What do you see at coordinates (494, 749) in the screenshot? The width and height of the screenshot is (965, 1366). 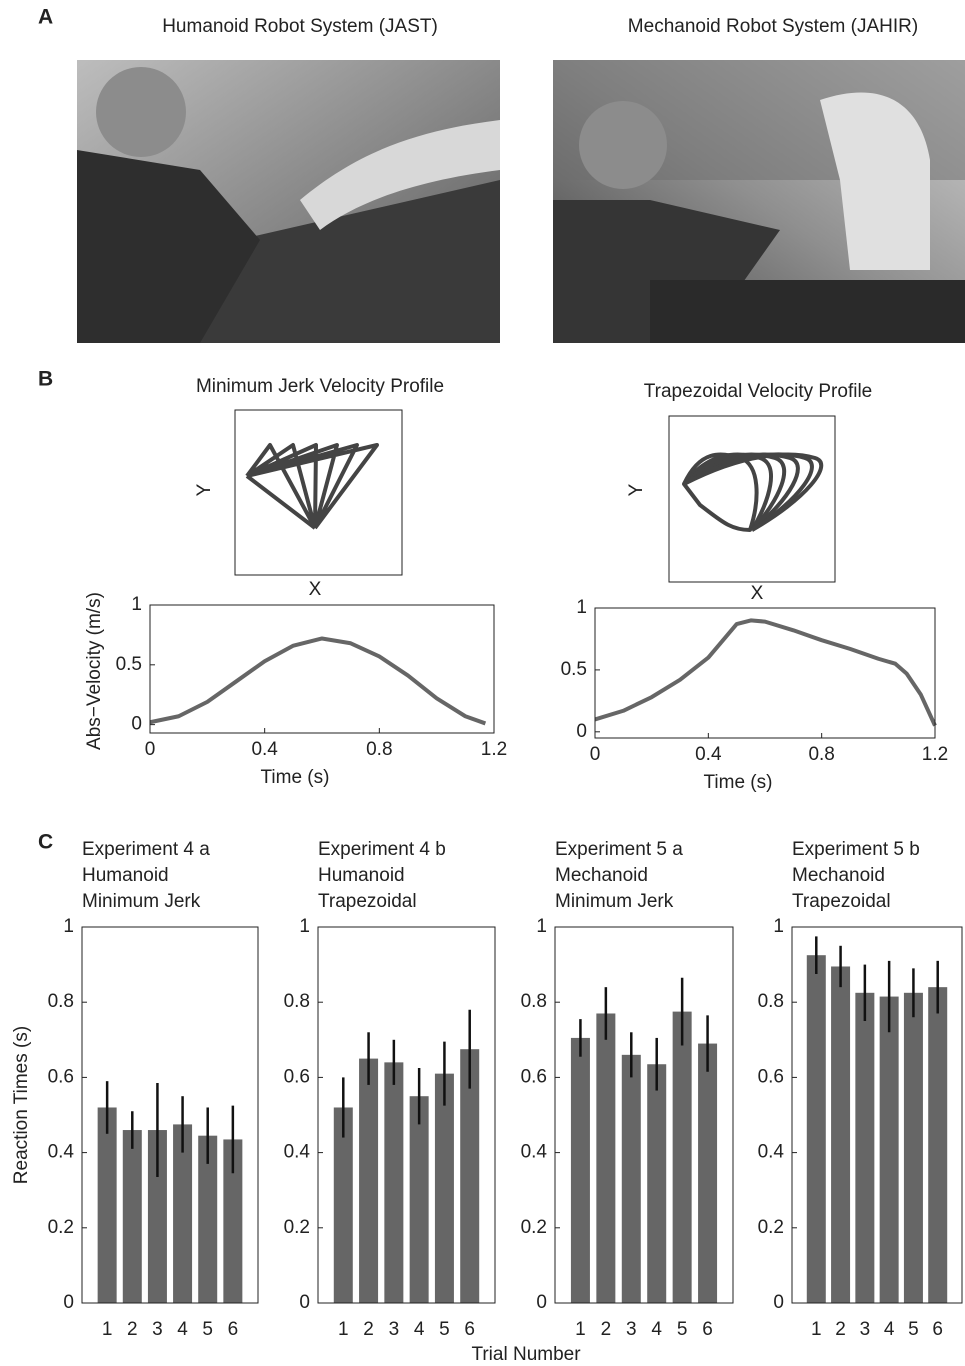 I see `x-tick-label: 1.2` at bounding box center [494, 749].